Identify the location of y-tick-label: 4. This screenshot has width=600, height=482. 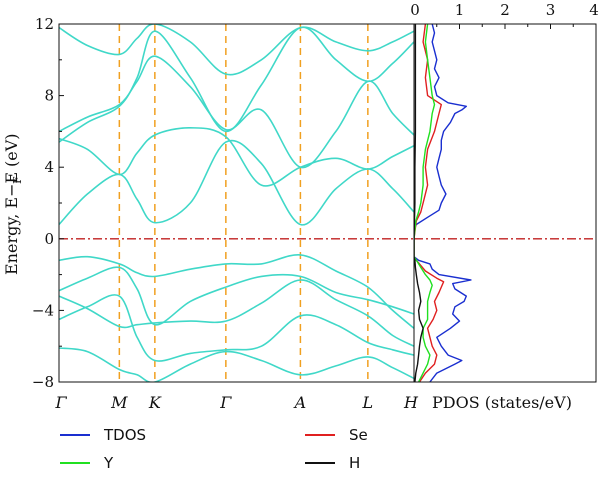
(49, 167).